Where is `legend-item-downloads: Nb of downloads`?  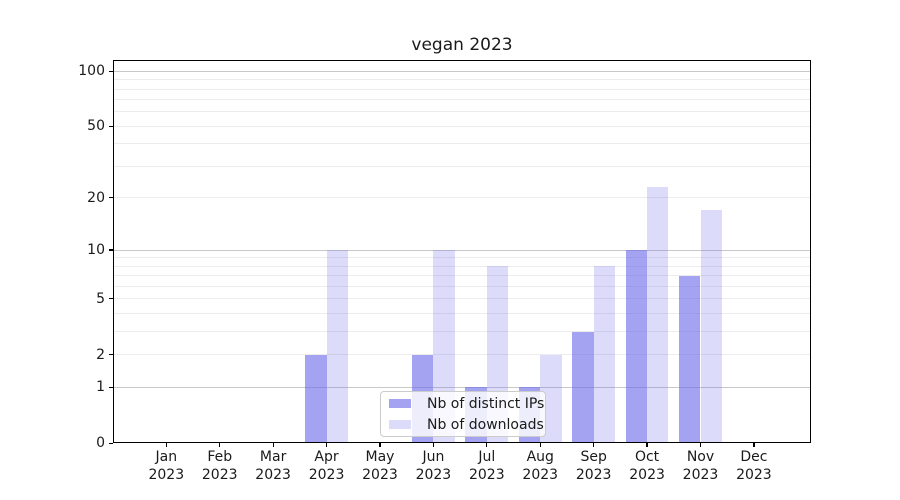 legend-item-downloads: Nb of downloads is located at coordinates (467, 425).